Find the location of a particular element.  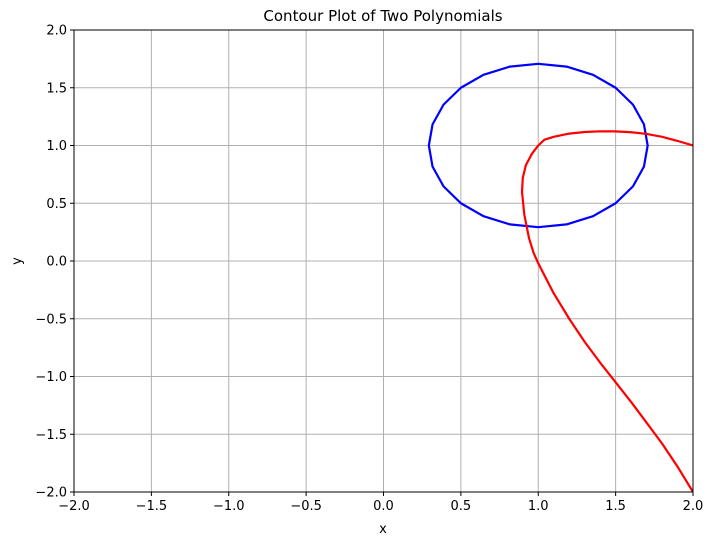

x-axis: −2.0 −1.5 −1.0 −0.5 0.0 0.5 1.0 1.5 2.0 is located at coordinates (380, 503).